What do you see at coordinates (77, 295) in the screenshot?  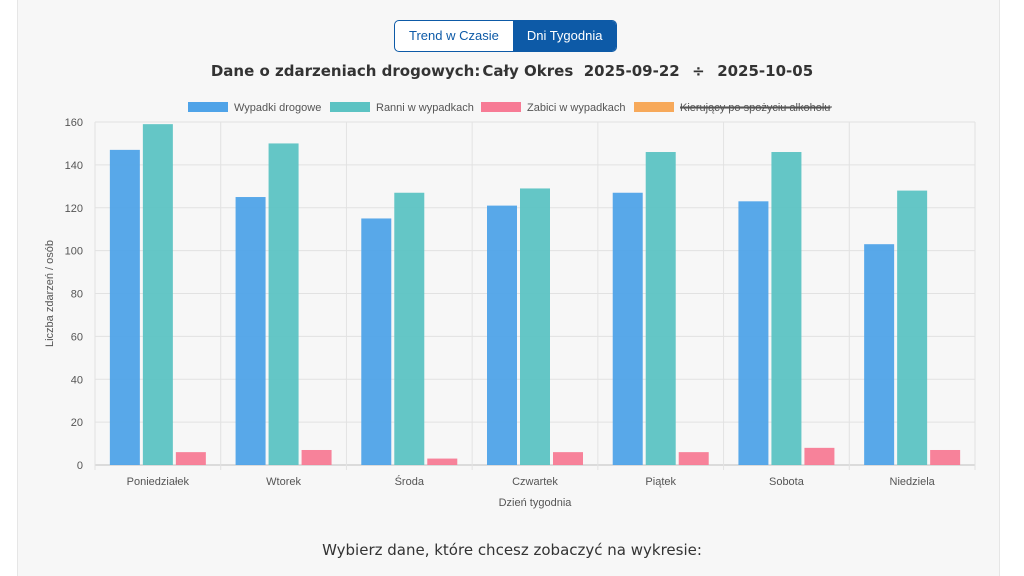 I see `y-tick-label: 80` at bounding box center [77, 295].